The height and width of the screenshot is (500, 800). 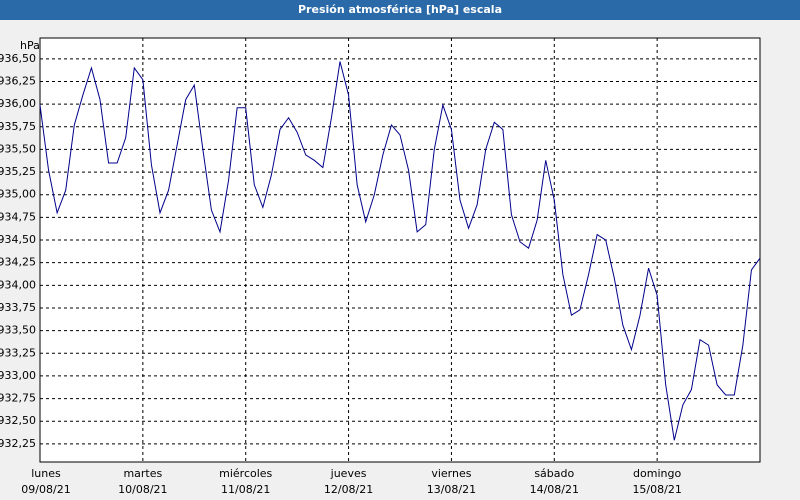 What do you see at coordinates (245, 473) in the screenshot?
I see `x-tick-label: miércoles` at bounding box center [245, 473].